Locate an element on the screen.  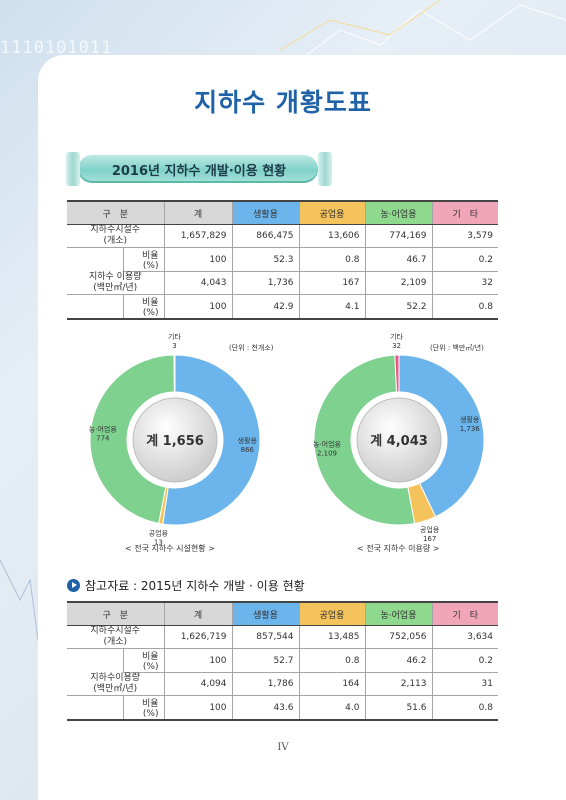
cell: 857,544 is located at coordinates (265, 637).